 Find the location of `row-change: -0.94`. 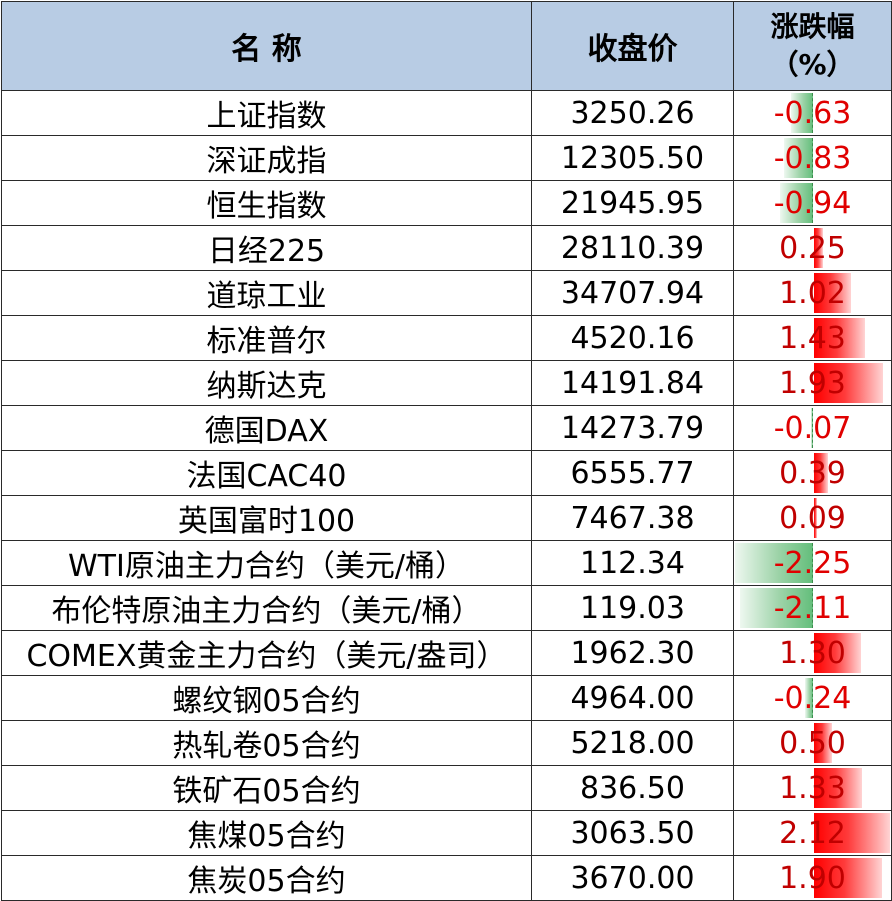

row-change: -0.94 is located at coordinates (812, 203).